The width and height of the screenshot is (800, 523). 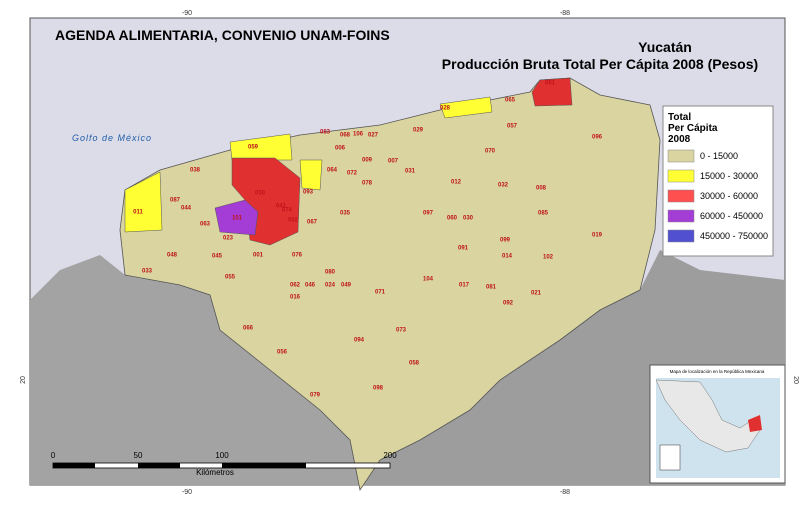 I want to click on municipality-code: 056, so click(x=282, y=353).